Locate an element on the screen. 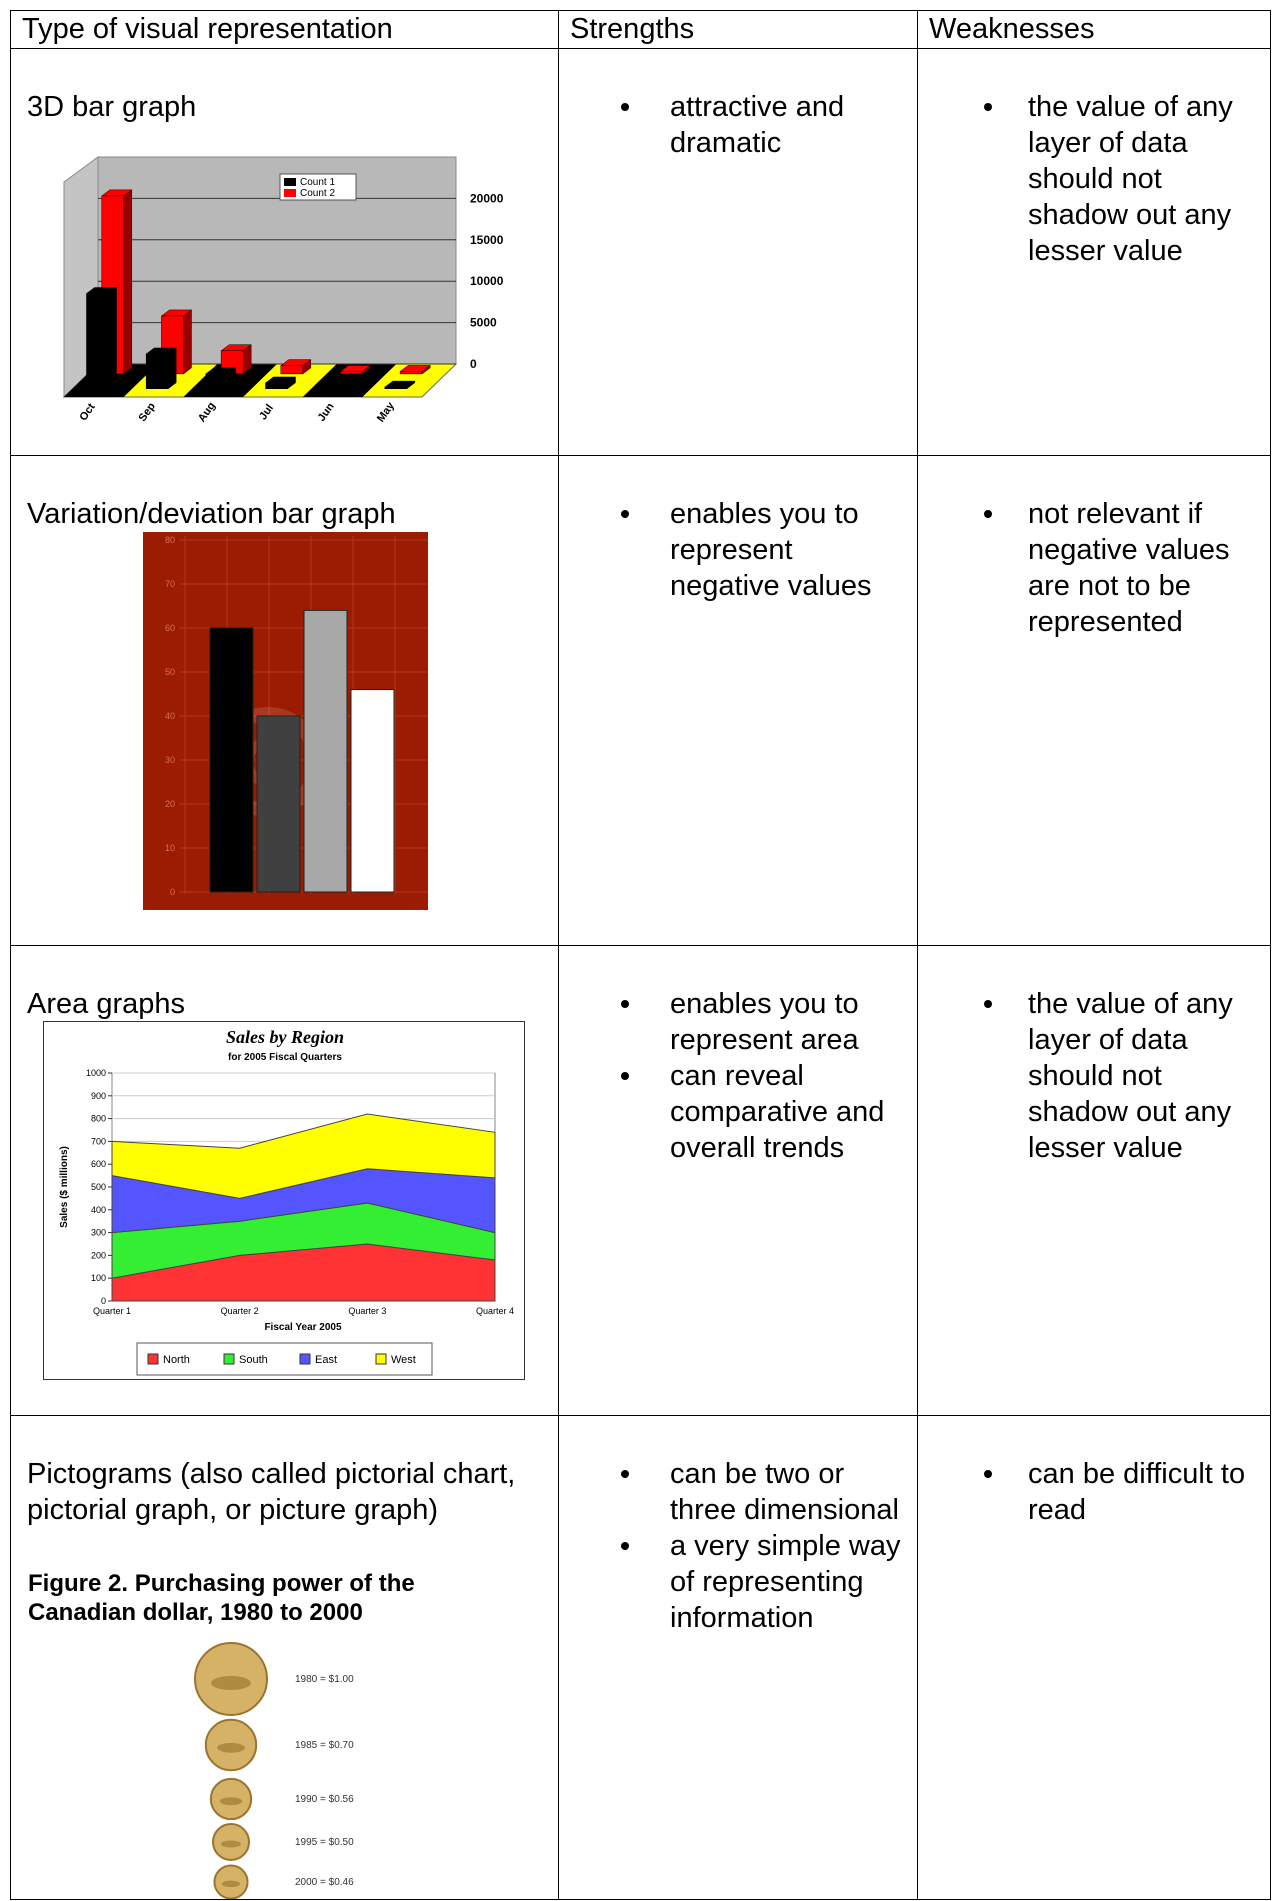  type-label: Area graphs is located at coordinates (106, 1004).